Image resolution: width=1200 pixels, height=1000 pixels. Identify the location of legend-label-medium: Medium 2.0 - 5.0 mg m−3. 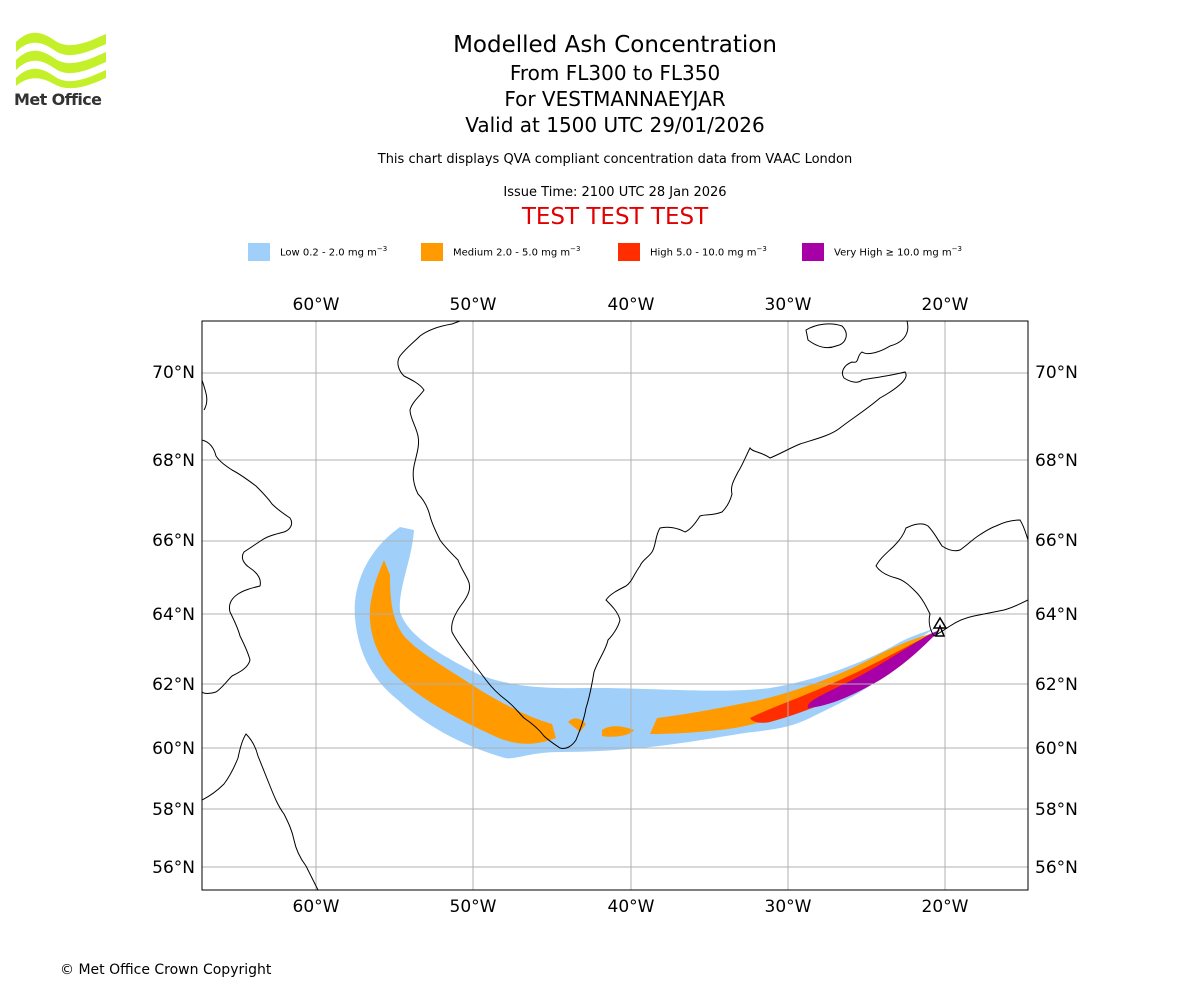
(517, 252).